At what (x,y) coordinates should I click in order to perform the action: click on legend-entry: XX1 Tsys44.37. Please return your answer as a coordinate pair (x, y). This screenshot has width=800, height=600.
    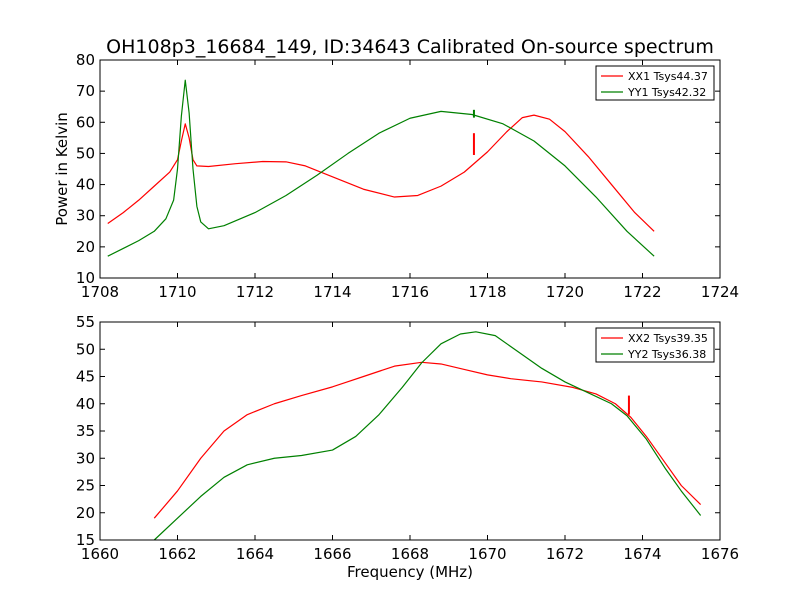
    Looking at the image, I should click on (668, 76).